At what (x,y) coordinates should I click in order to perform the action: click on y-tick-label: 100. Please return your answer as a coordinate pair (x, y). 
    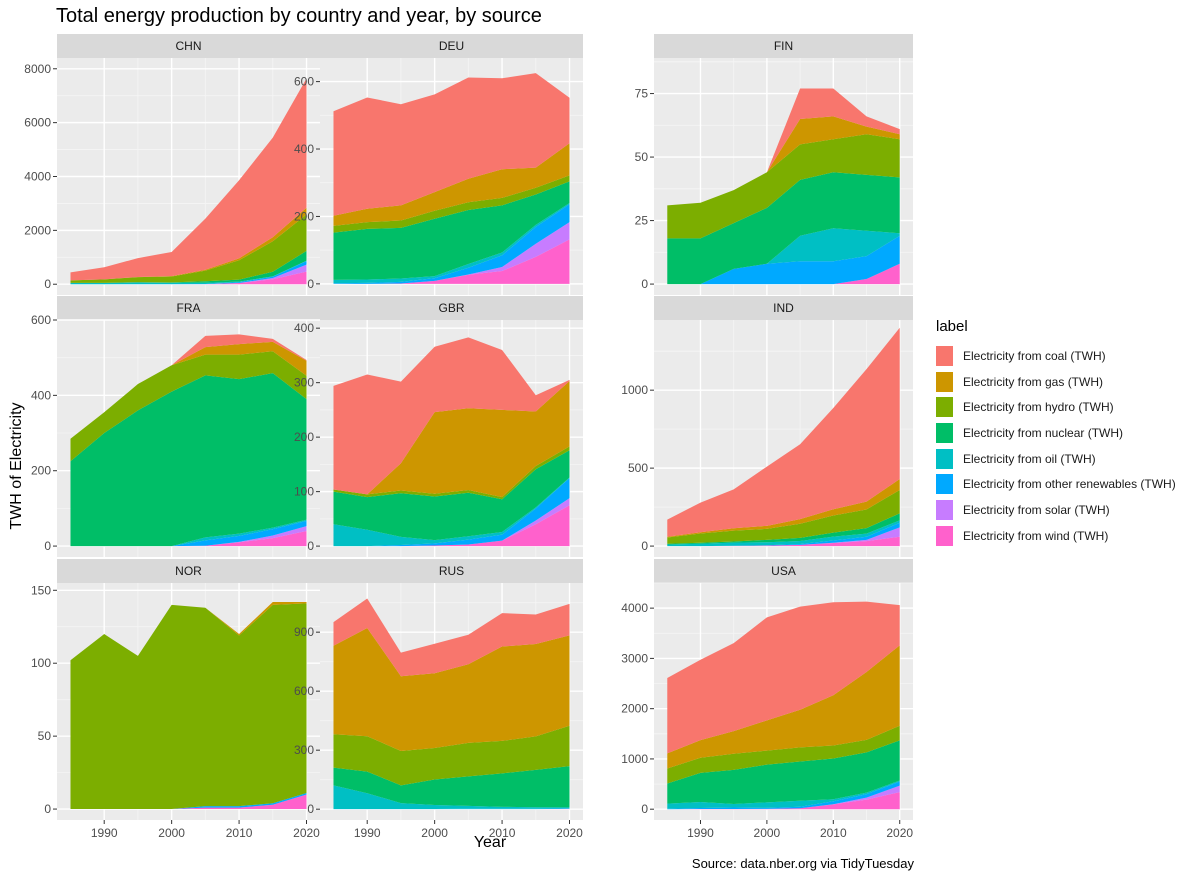
    Looking at the image, I should click on (41, 663).